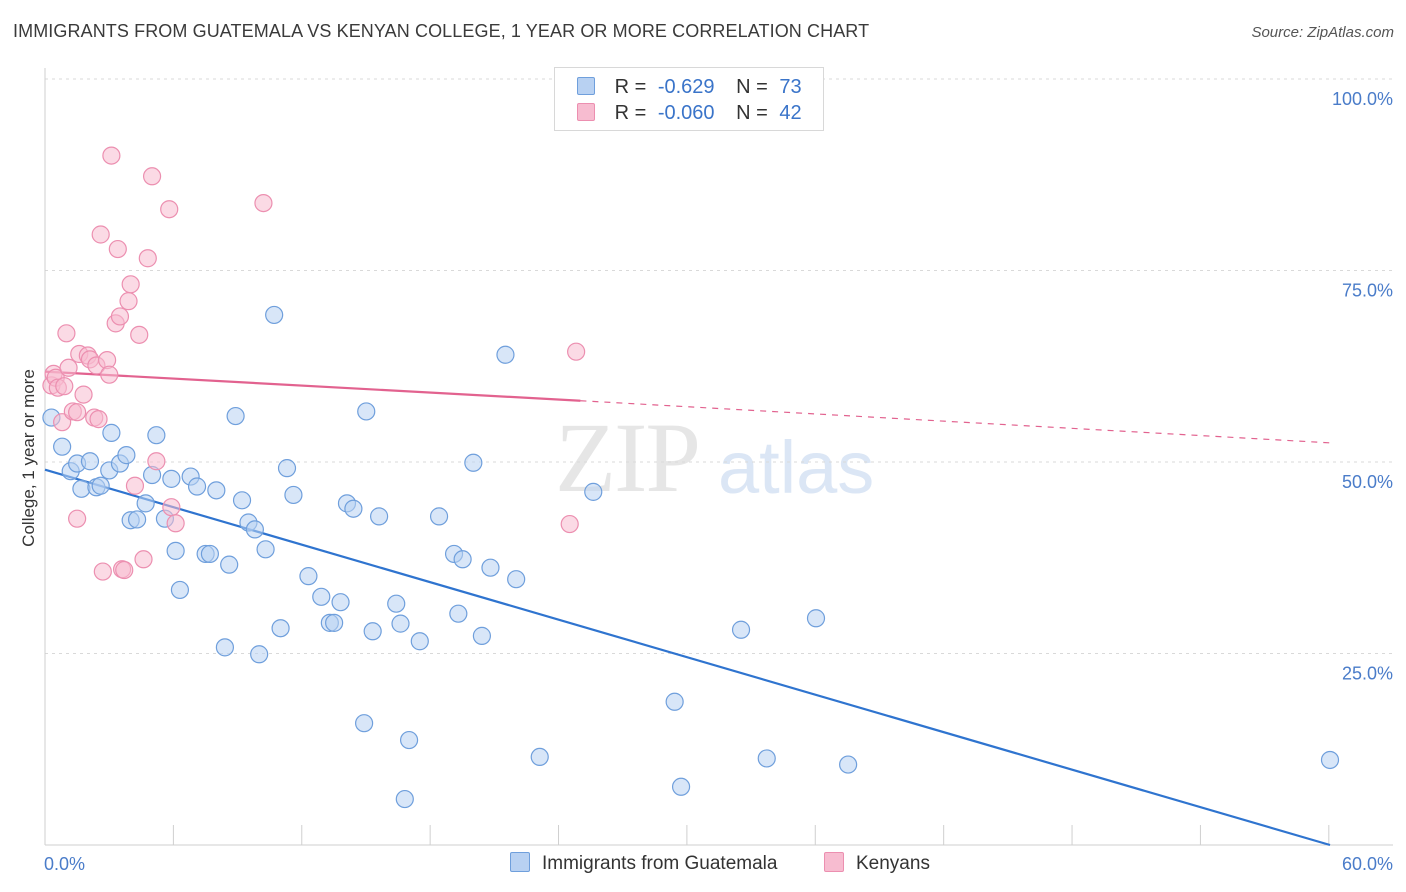  What do you see at coordinates (790, 113) in the screenshot?
I see `legend-n-value: 42` at bounding box center [790, 113].